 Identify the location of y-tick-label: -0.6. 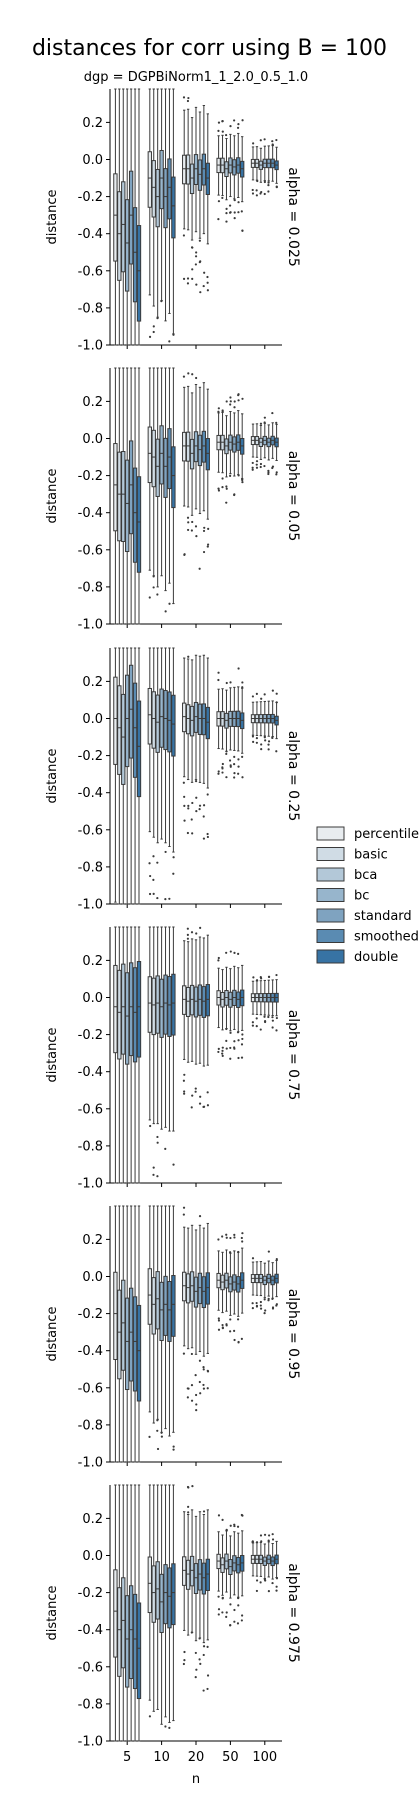
(90, 1667).